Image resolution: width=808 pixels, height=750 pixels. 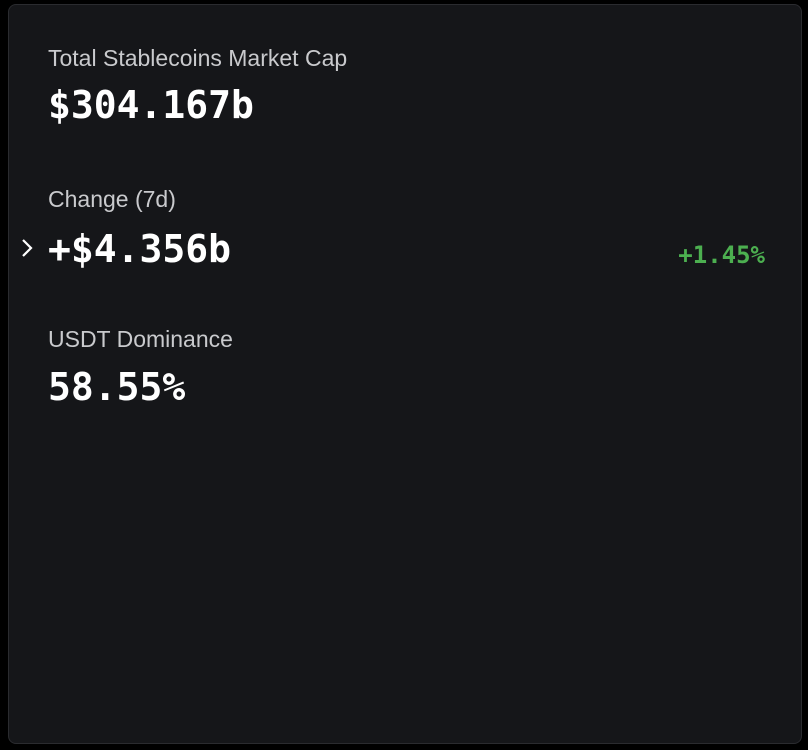 I want to click on stat-label: Change (7d), so click(x=112, y=199).